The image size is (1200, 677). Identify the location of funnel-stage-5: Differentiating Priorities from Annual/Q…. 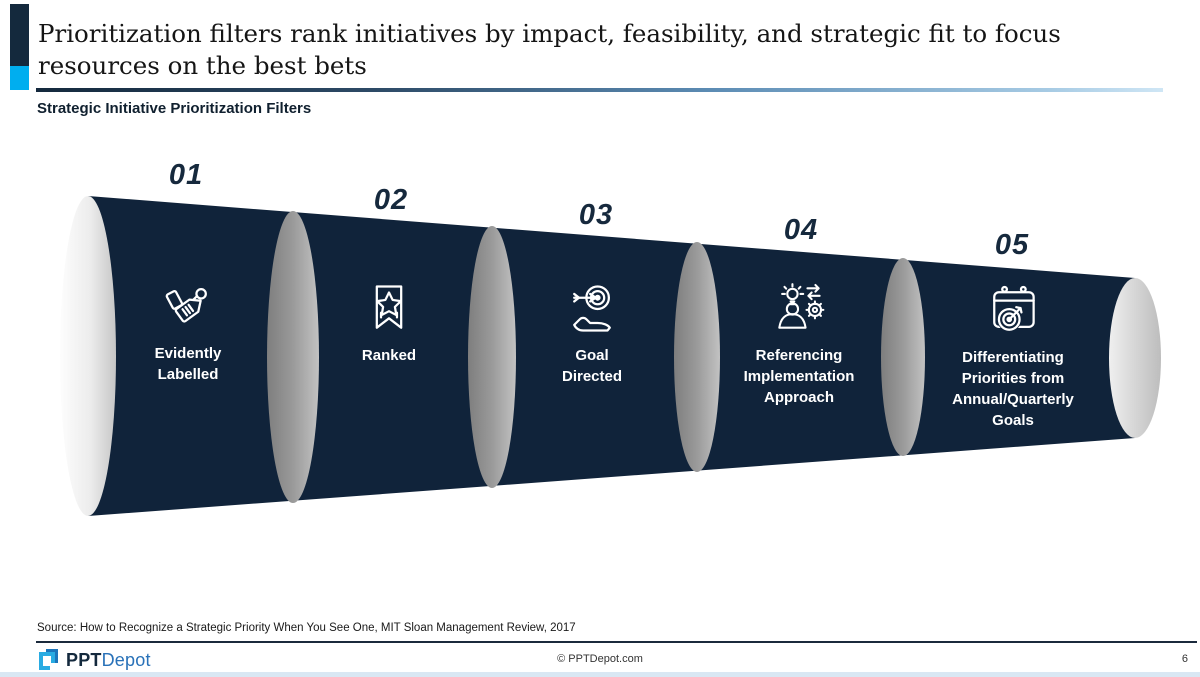
(1013, 355).